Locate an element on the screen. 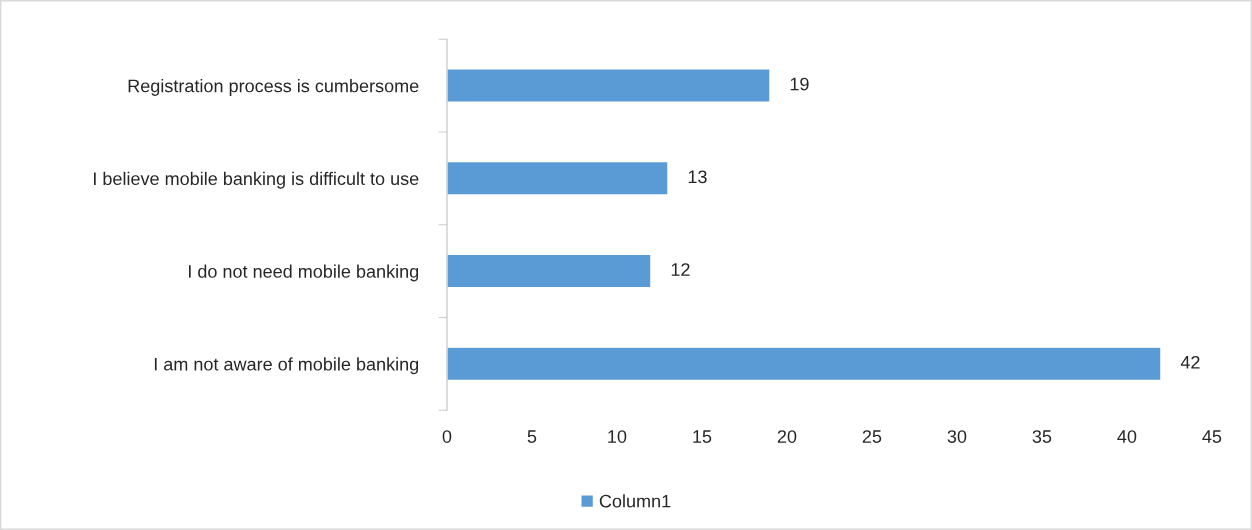 This screenshot has width=1252, height=530. x-tick-label: 40 is located at coordinates (1127, 436).